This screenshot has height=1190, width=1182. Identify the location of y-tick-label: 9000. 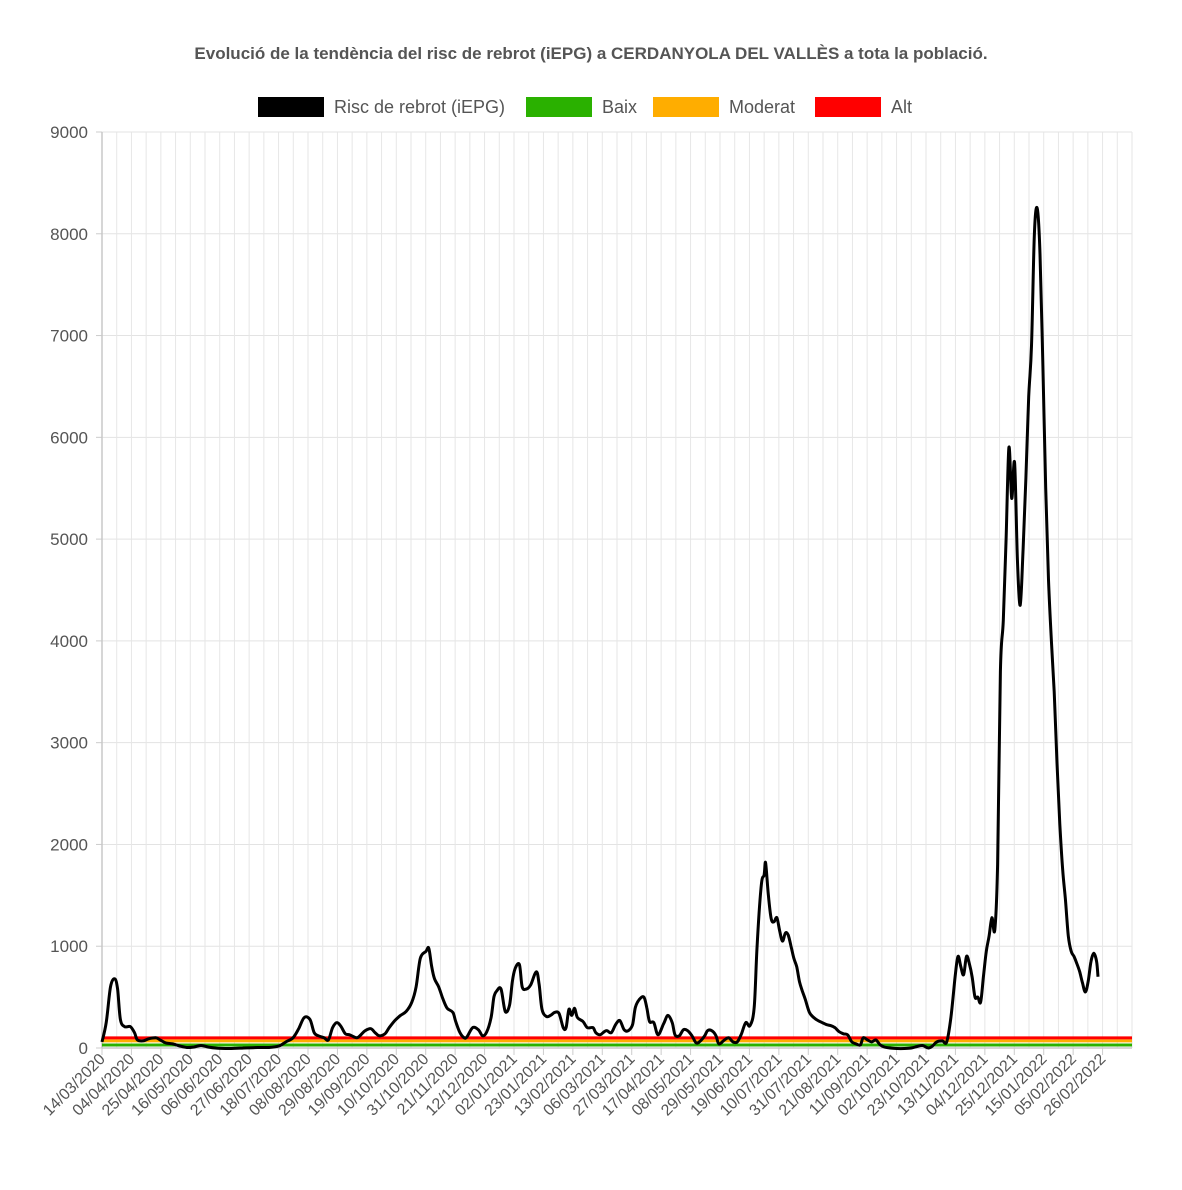
(69, 132).